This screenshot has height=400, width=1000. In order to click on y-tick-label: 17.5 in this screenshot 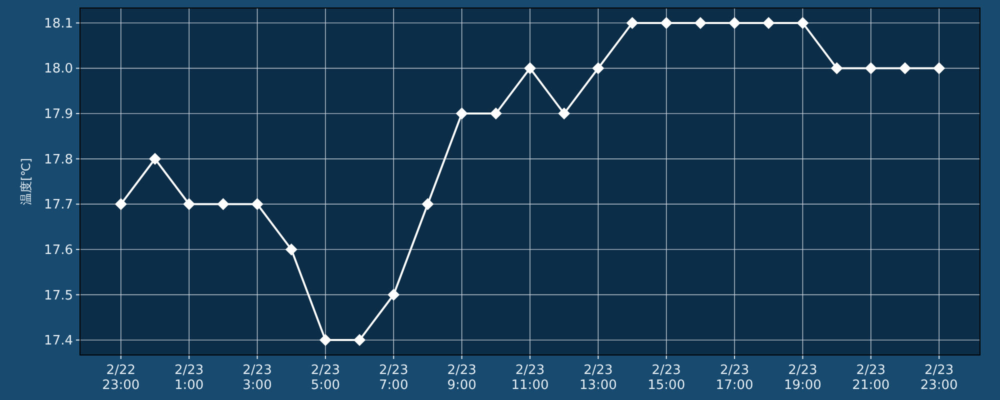, I will do `click(58, 296)`.